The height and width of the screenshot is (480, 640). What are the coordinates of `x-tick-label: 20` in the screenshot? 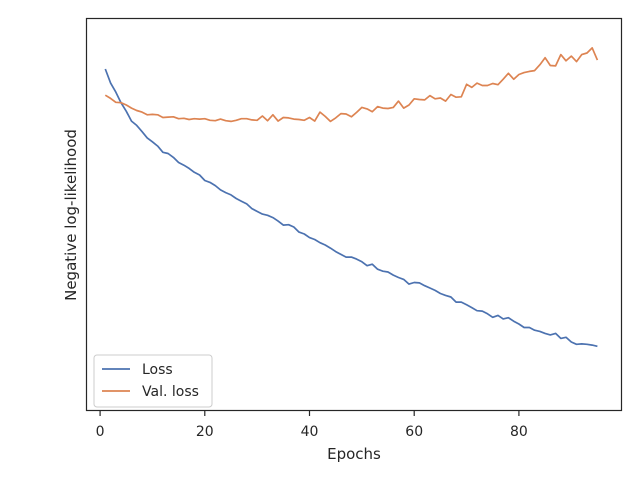 It's located at (205, 432).